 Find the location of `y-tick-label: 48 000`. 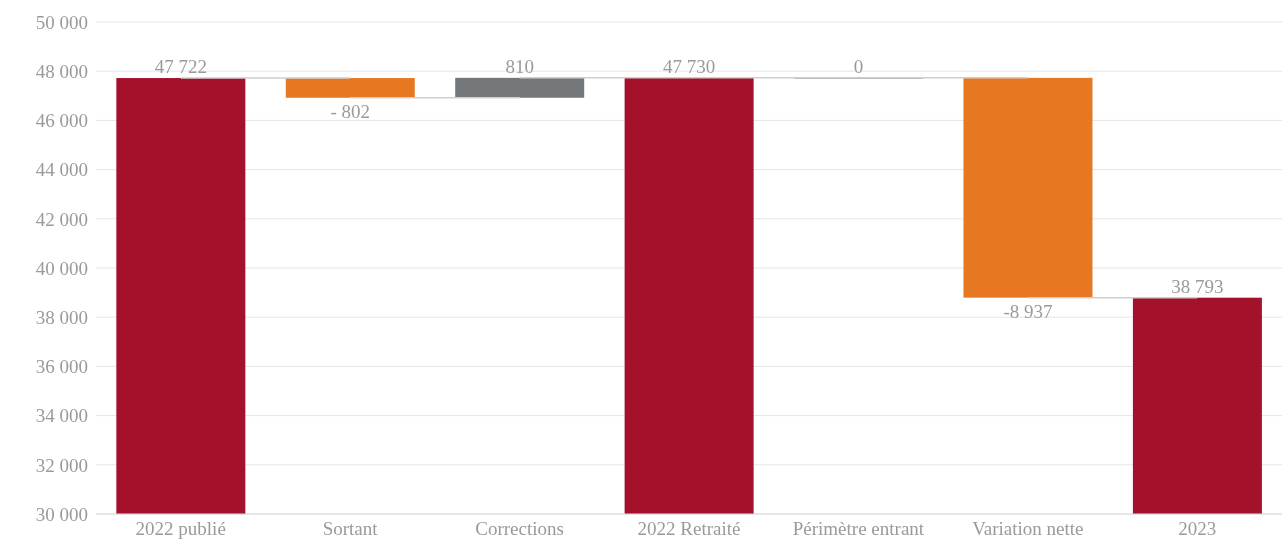

y-tick-label: 48 000 is located at coordinates (61, 71).